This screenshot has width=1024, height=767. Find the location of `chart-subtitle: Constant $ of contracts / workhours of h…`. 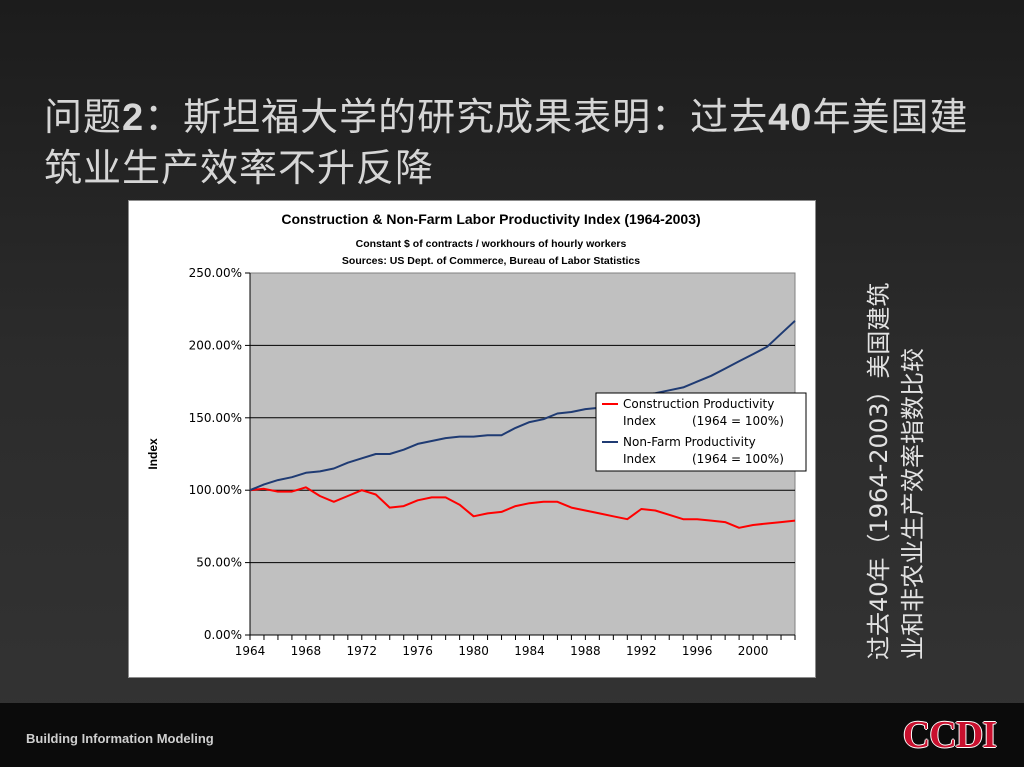

chart-subtitle: Constant $ of contracts / workhours of h… is located at coordinates (491, 244).